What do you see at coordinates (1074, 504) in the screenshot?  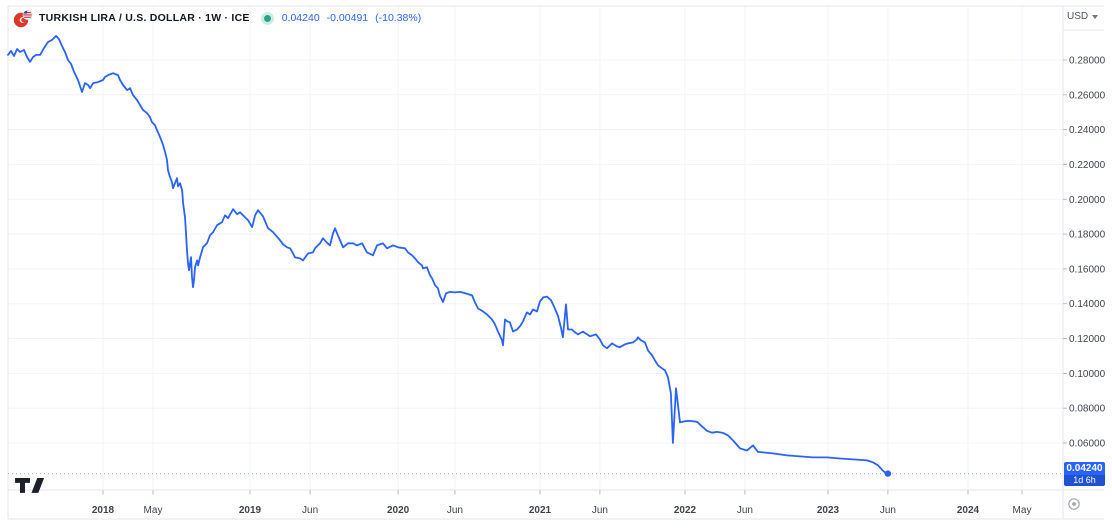 I see `scale-settings-icon` at bounding box center [1074, 504].